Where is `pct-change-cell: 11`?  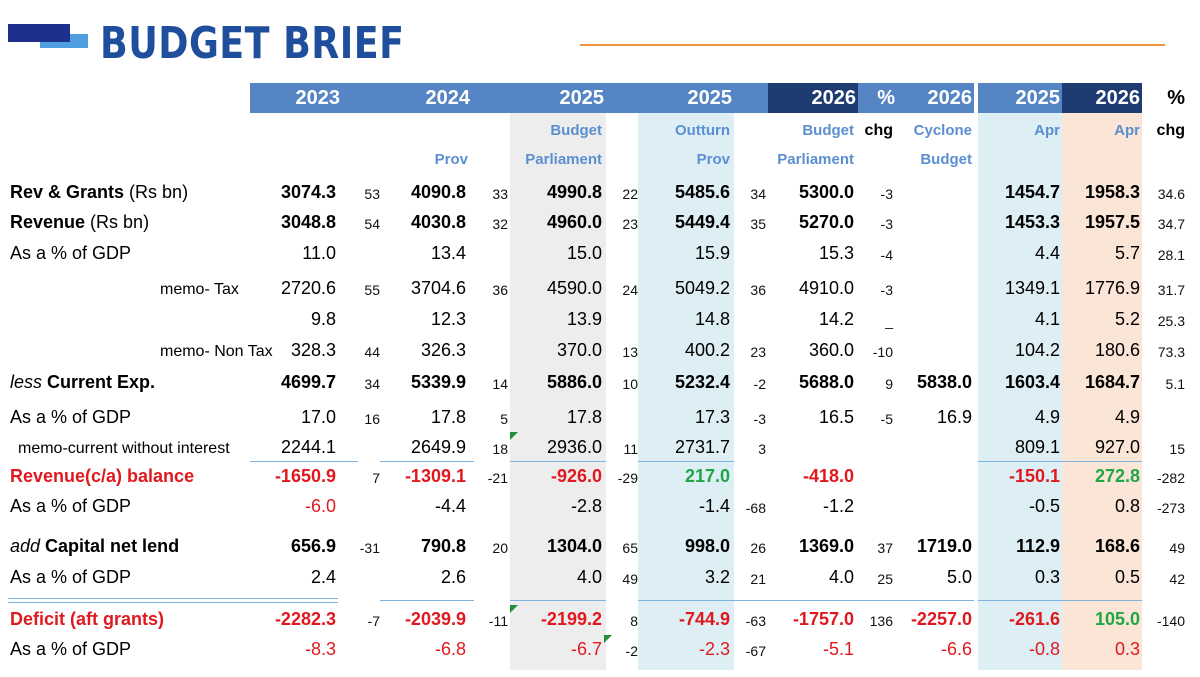 pct-change-cell: 11 is located at coordinates (630, 449).